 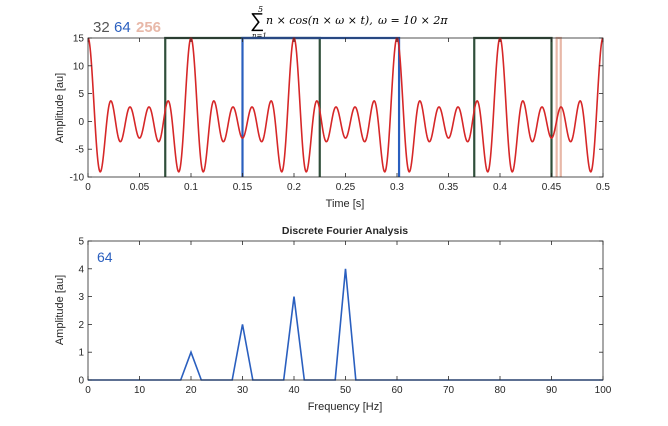 What do you see at coordinates (603, 187) in the screenshot?
I see `x-tick-label: 0.5` at bounding box center [603, 187].